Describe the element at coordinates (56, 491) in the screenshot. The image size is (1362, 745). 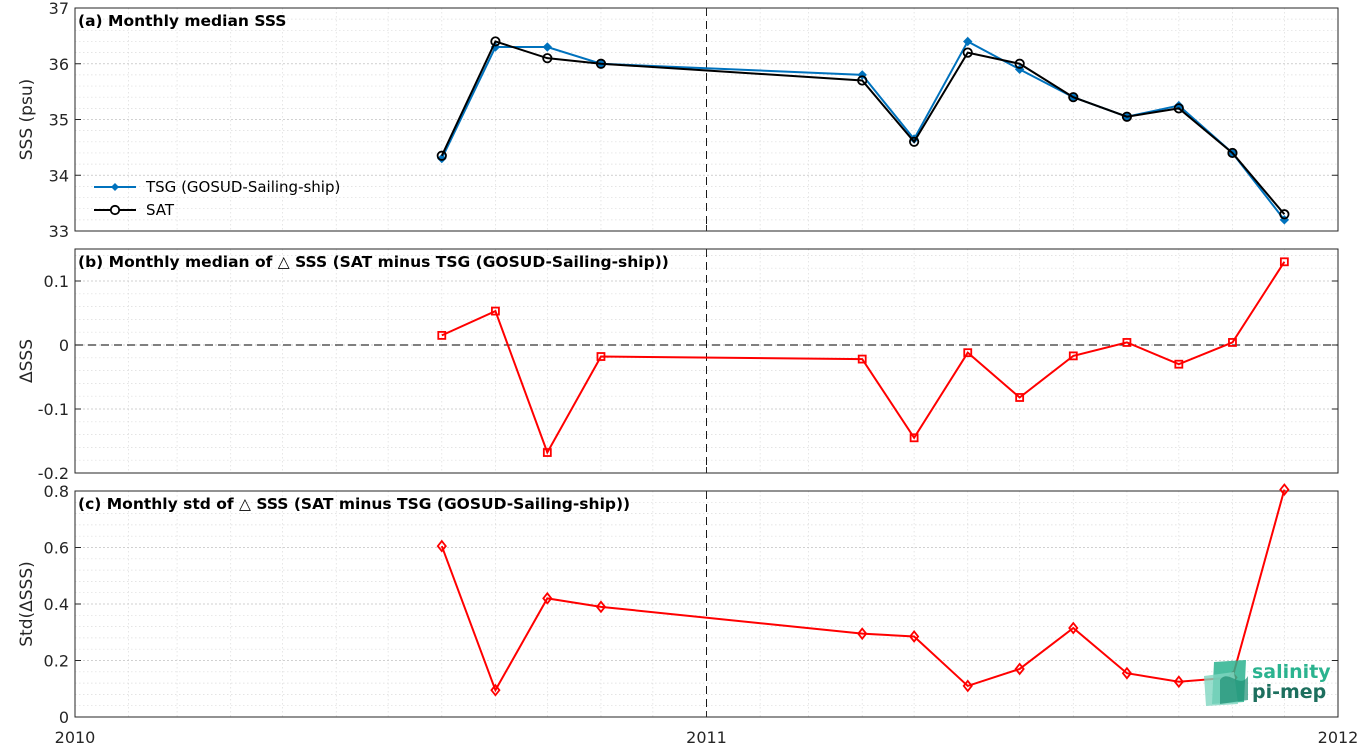
I see `y-tick-label: 0.8` at that location.